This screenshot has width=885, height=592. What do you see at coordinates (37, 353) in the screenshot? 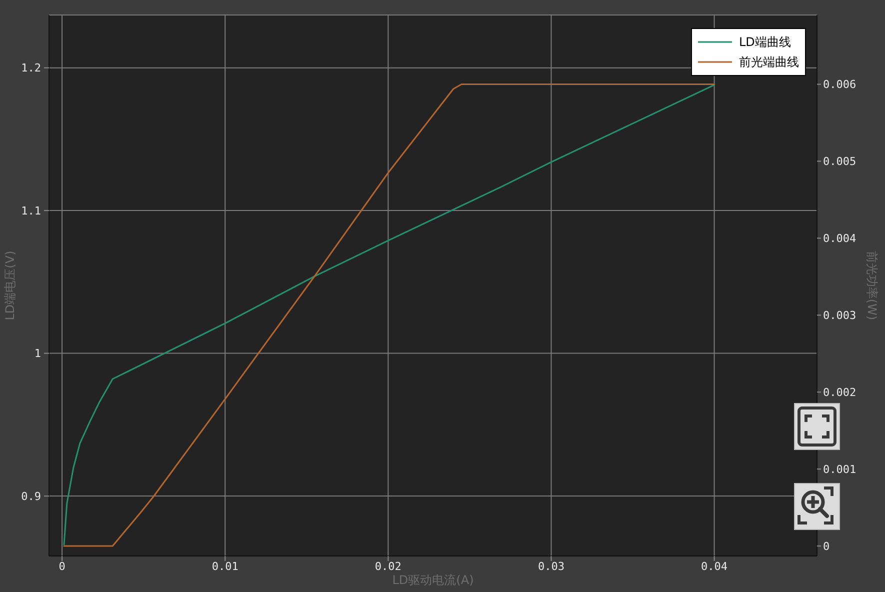
I see `y-tick-label: 1` at bounding box center [37, 353].